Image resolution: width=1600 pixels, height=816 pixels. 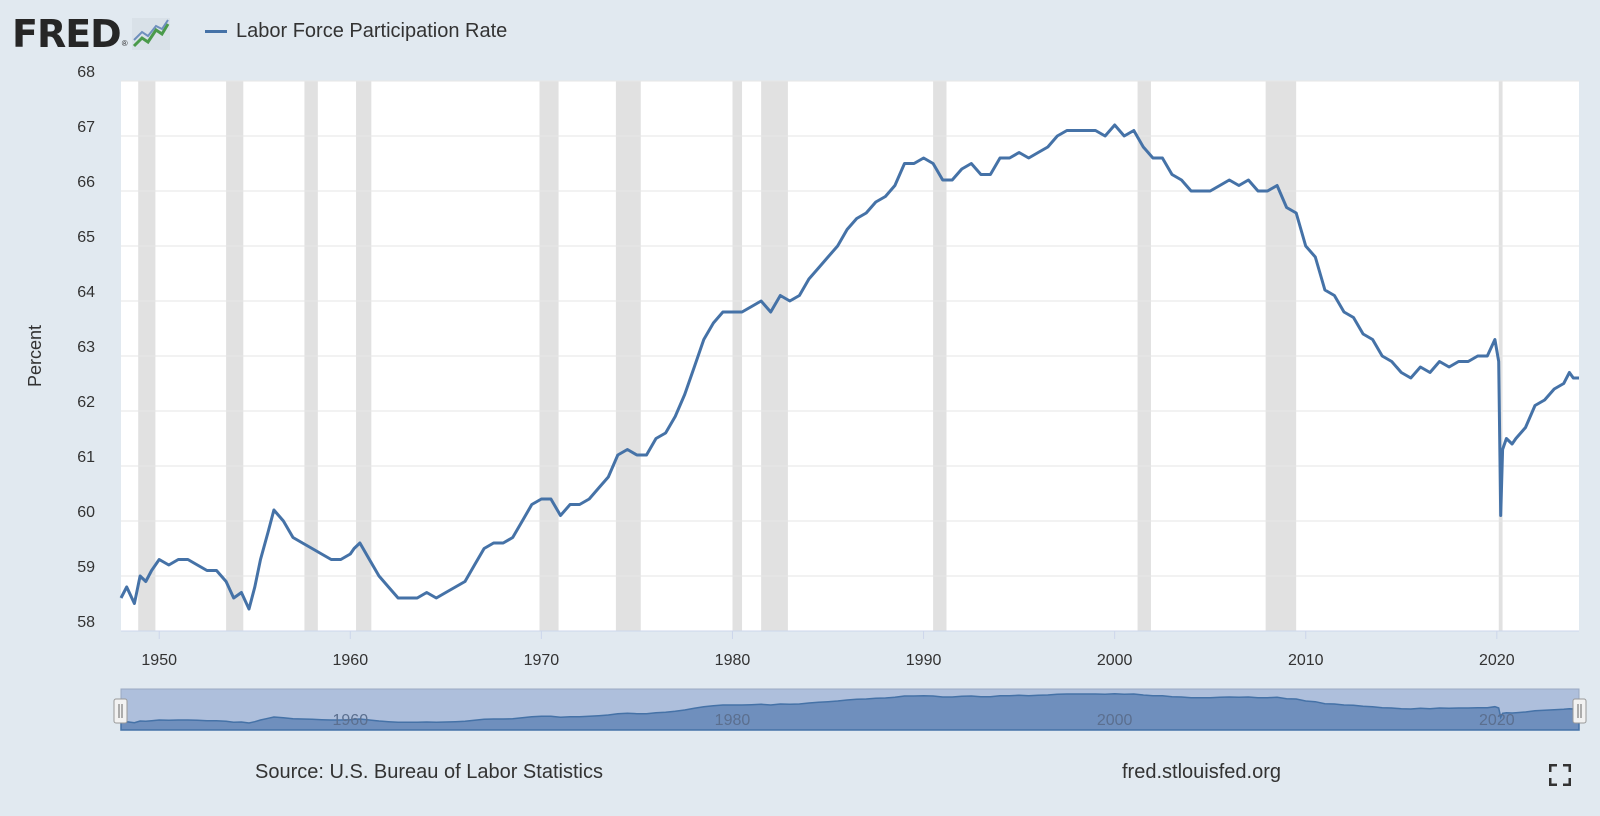 I want to click on y-tick-label-58: 58, so click(x=86, y=622).